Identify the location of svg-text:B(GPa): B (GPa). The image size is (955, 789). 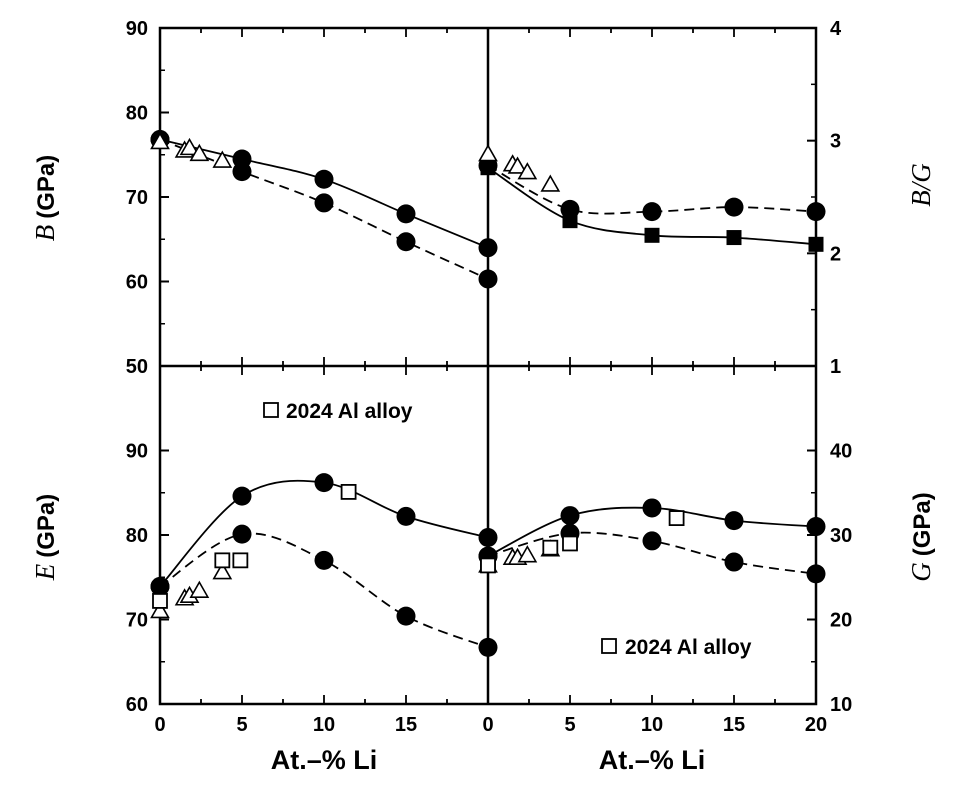
(45, 198).